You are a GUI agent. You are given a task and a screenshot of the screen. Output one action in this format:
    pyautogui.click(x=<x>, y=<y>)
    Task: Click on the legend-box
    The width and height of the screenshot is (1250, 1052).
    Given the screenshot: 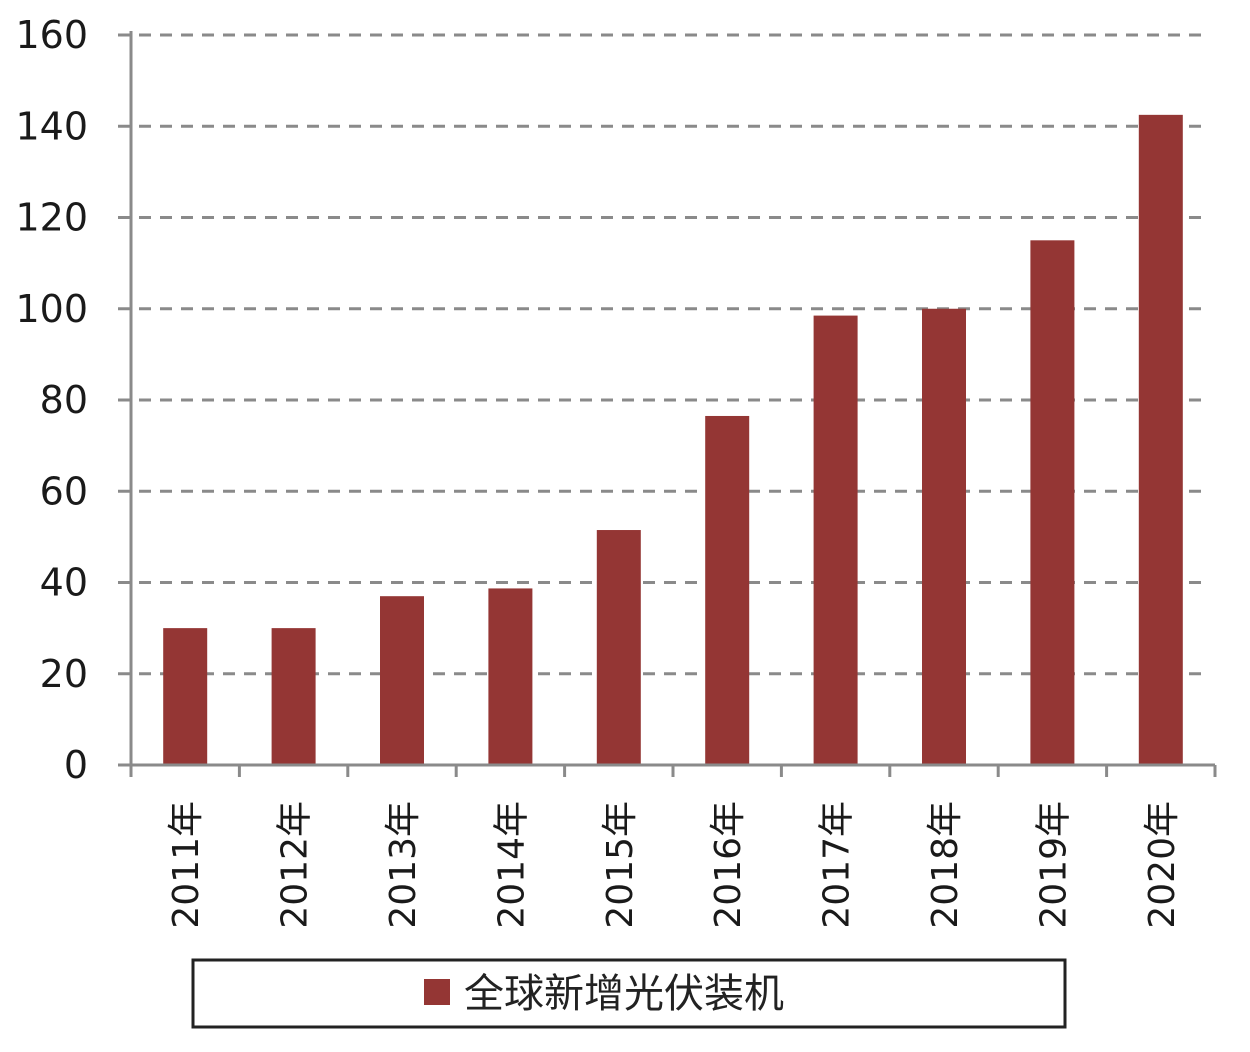 What is the action you would take?
    pyautogui.click(x=629, y=993)
    